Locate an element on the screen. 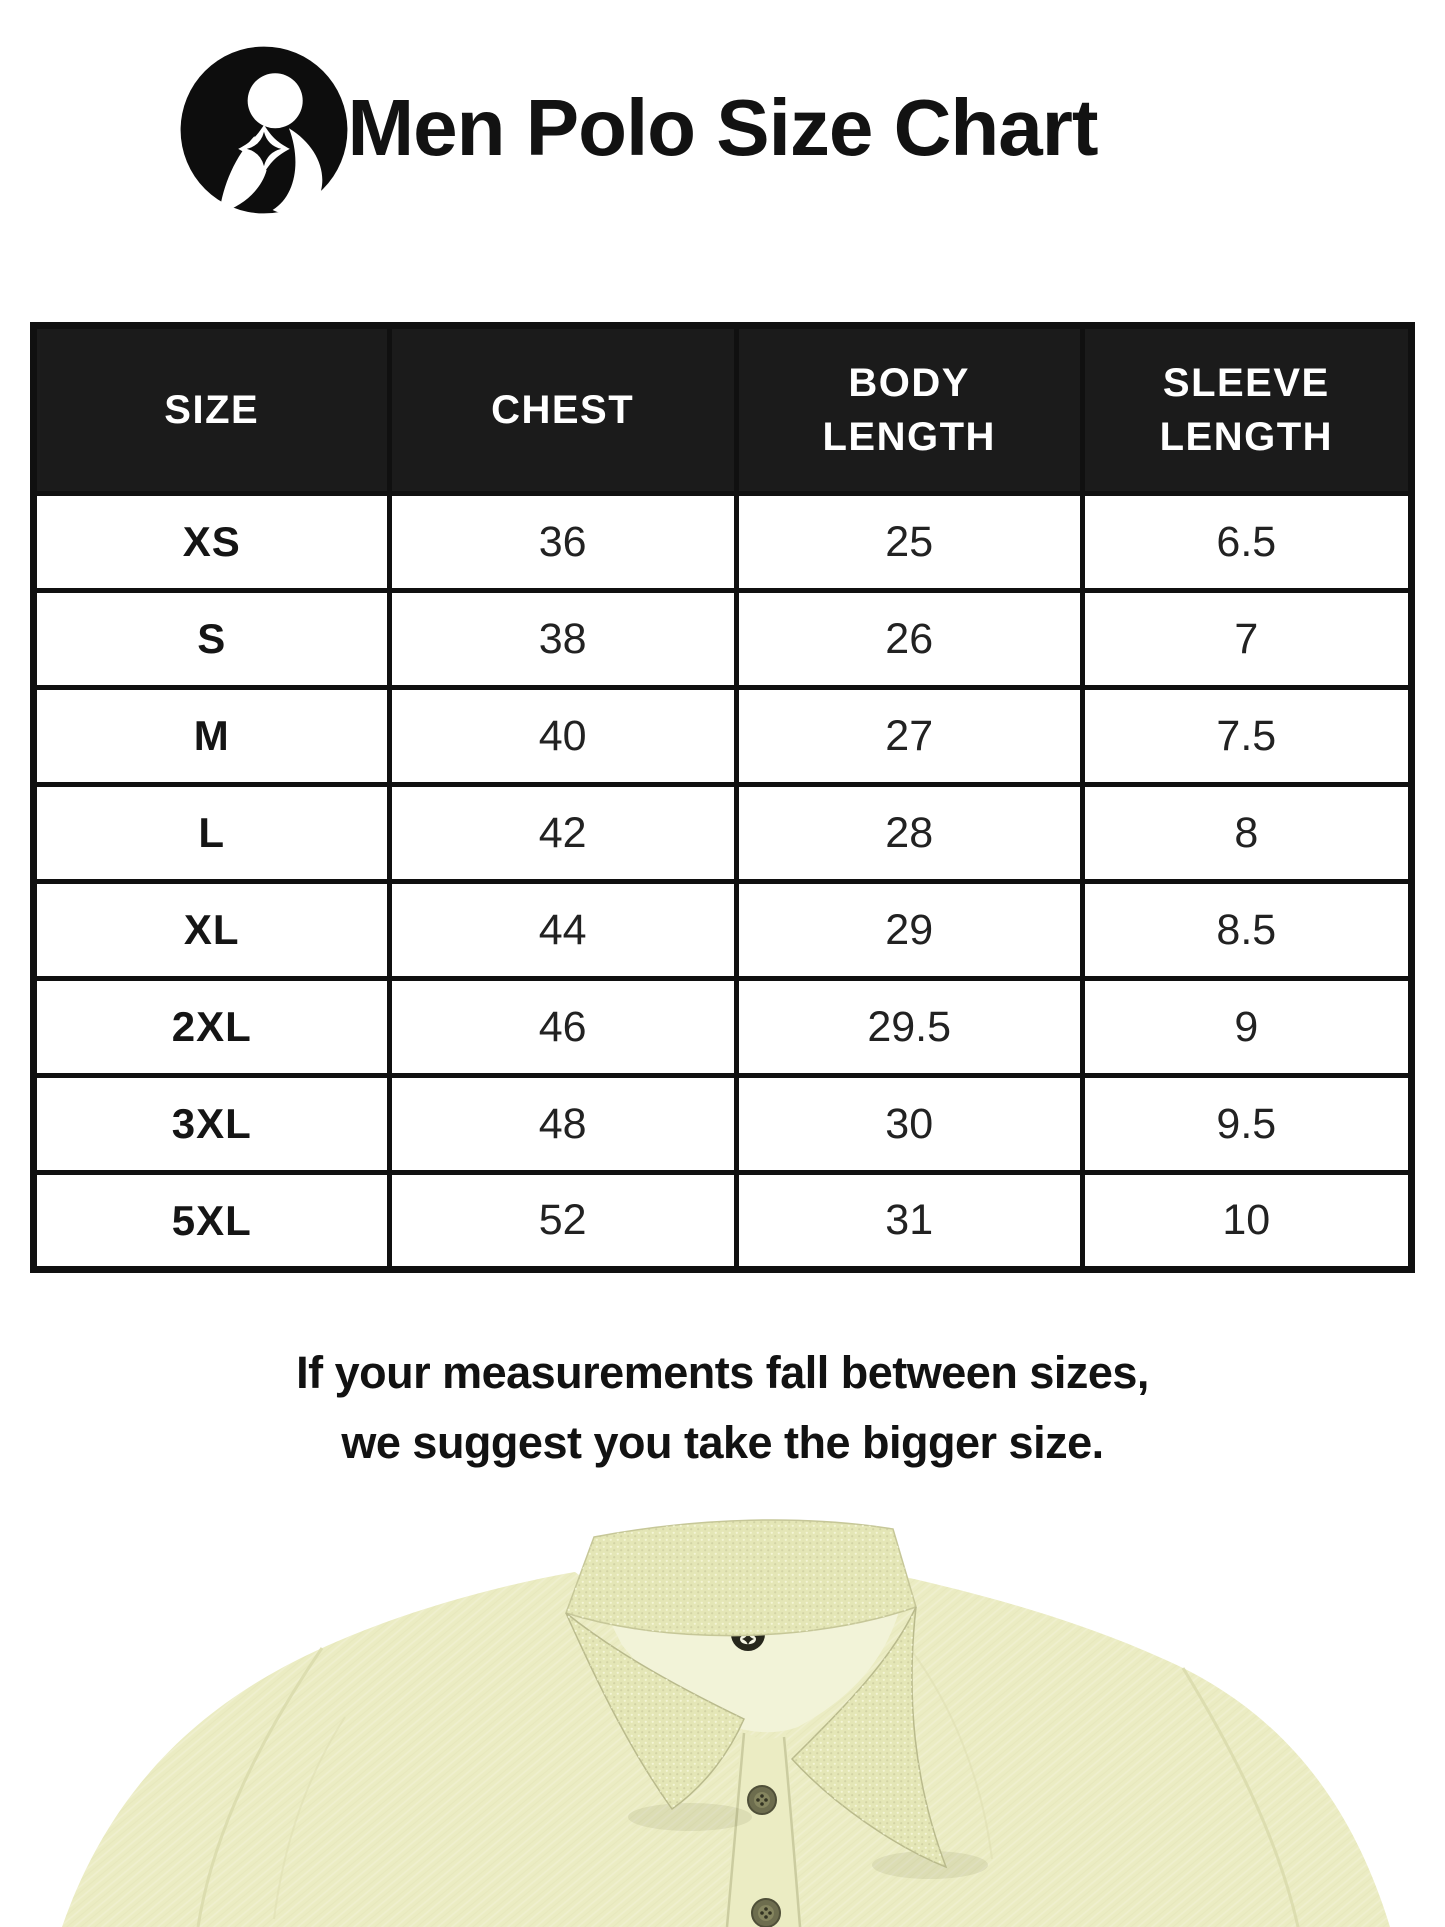  fit-note-line-1: If your measurements fall between sizes, is located at coordinates (722, 1372).